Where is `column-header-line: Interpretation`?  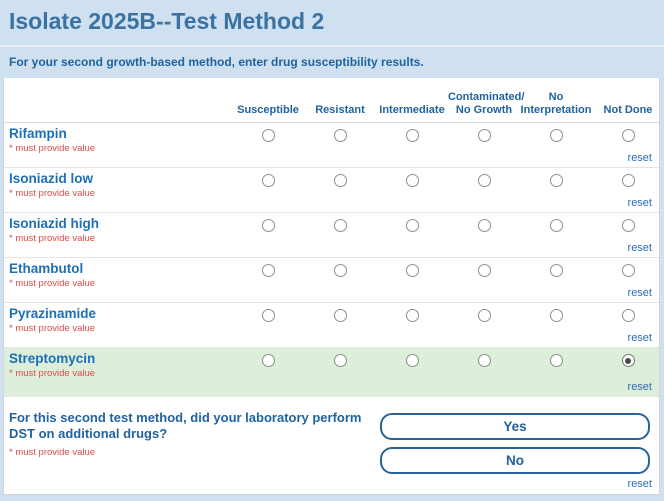 column-header-line: Interpretation is located at coordinates (556, 110).